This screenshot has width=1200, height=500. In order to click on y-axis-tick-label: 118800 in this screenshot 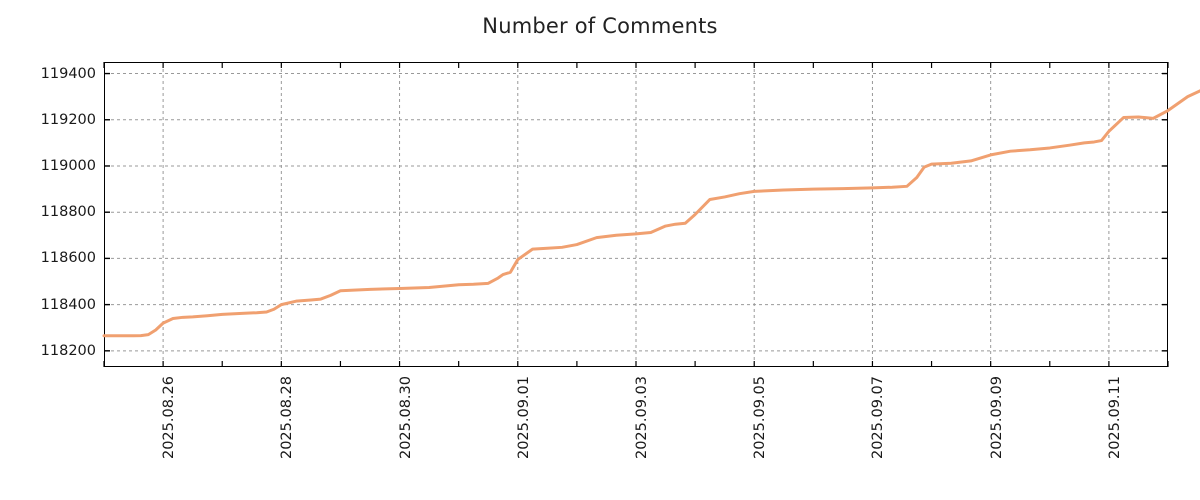, I will do `click(68, 212)`.